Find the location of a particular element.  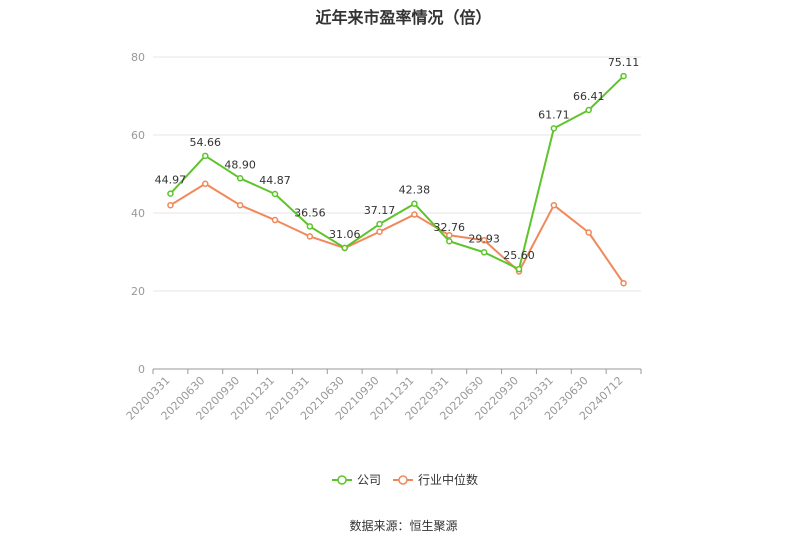

data-label: 44.97 is located at coordinates (171, 180).